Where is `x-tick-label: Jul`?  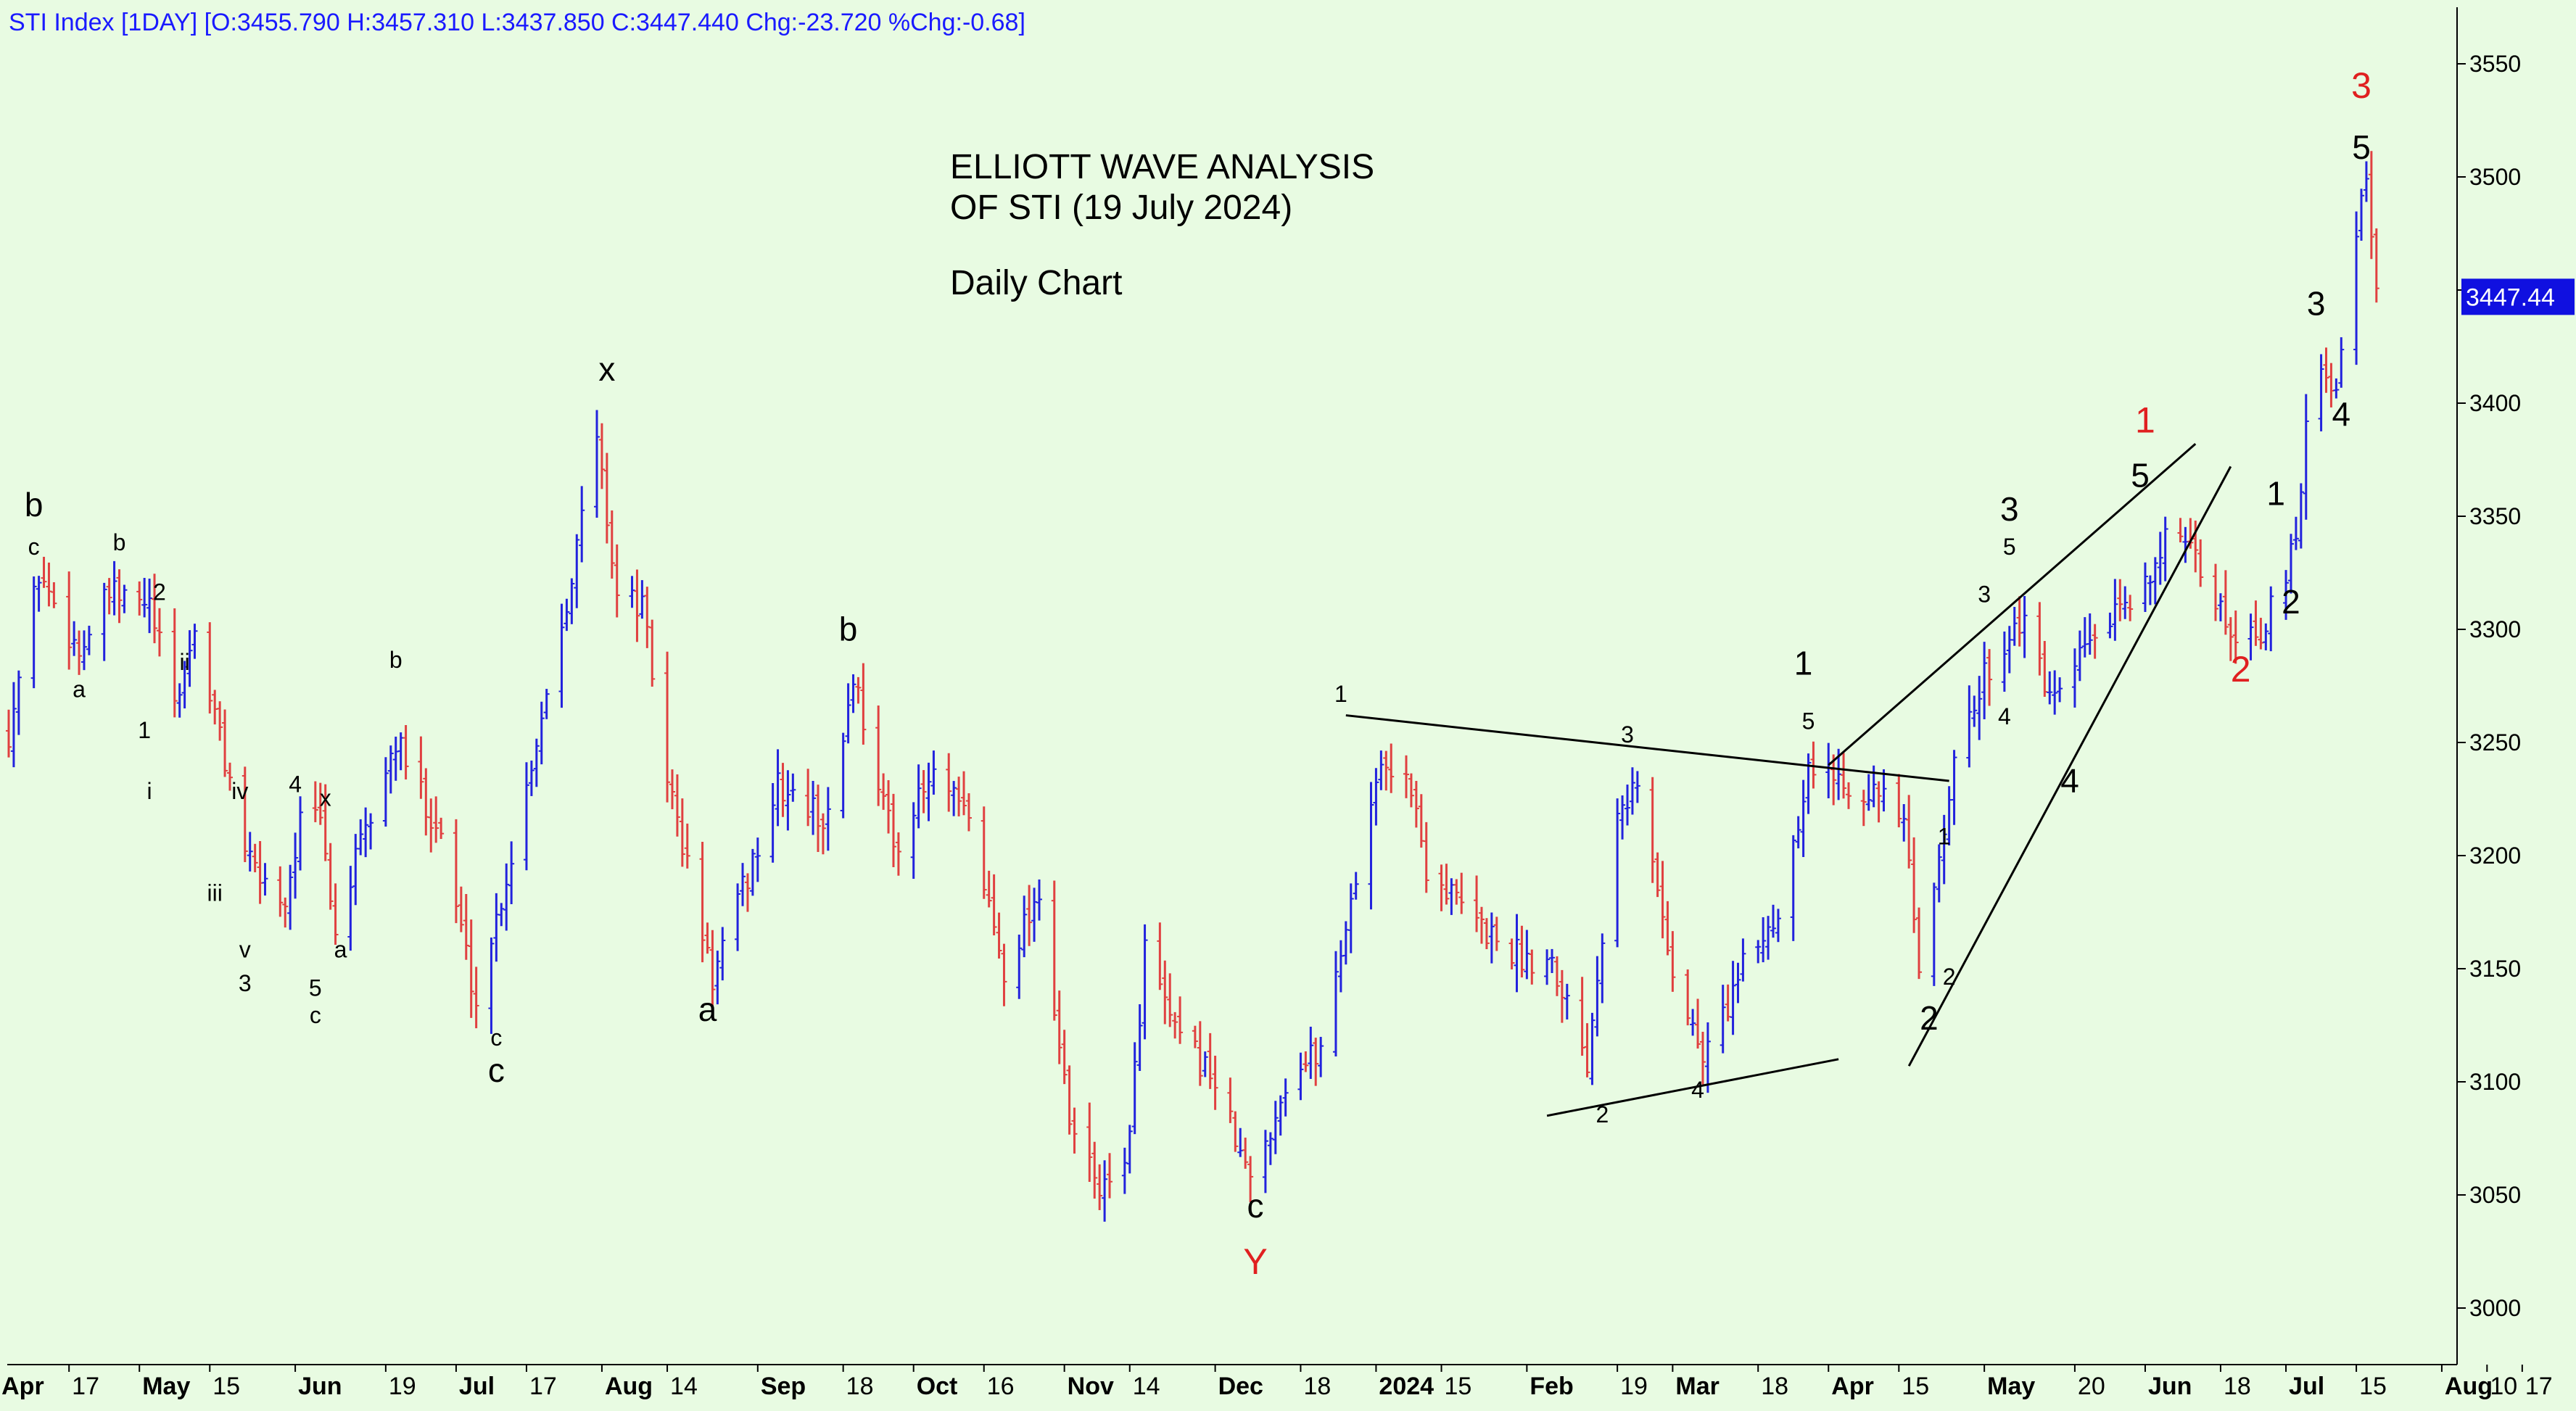 x-tick-label: Jul is located at coordinates (477, 1386).